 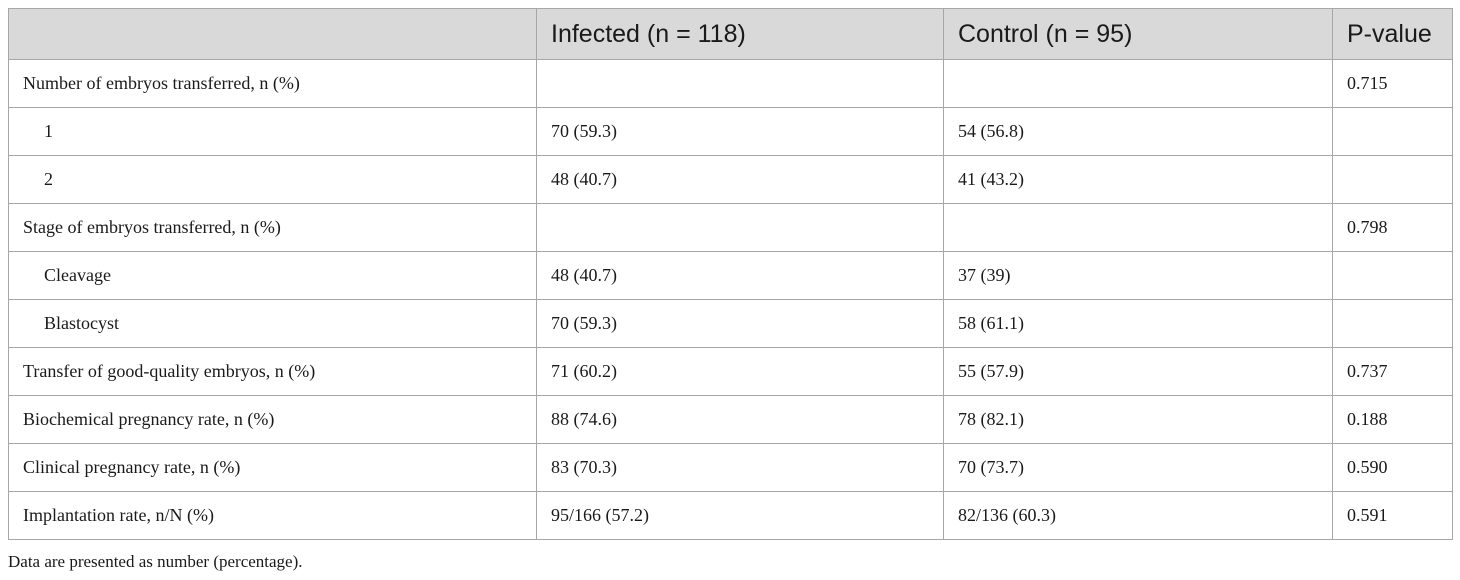 I want to click on table-row: 1 70 (59.3) 54 (56.8), so click(x=730, y=131).